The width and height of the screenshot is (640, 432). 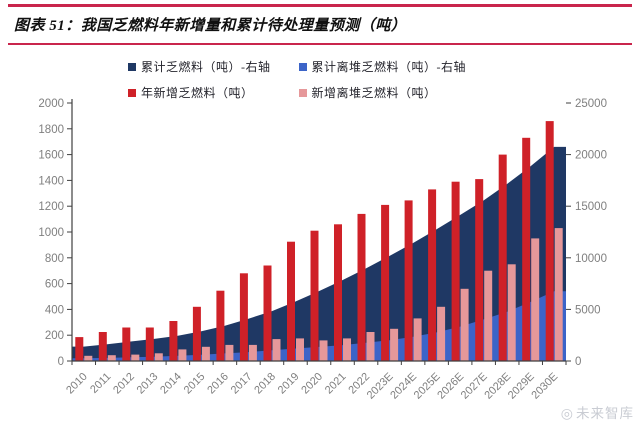 I want to click on legend-item: 年新增乏燃料（吨）, so click(x=199, y=92).